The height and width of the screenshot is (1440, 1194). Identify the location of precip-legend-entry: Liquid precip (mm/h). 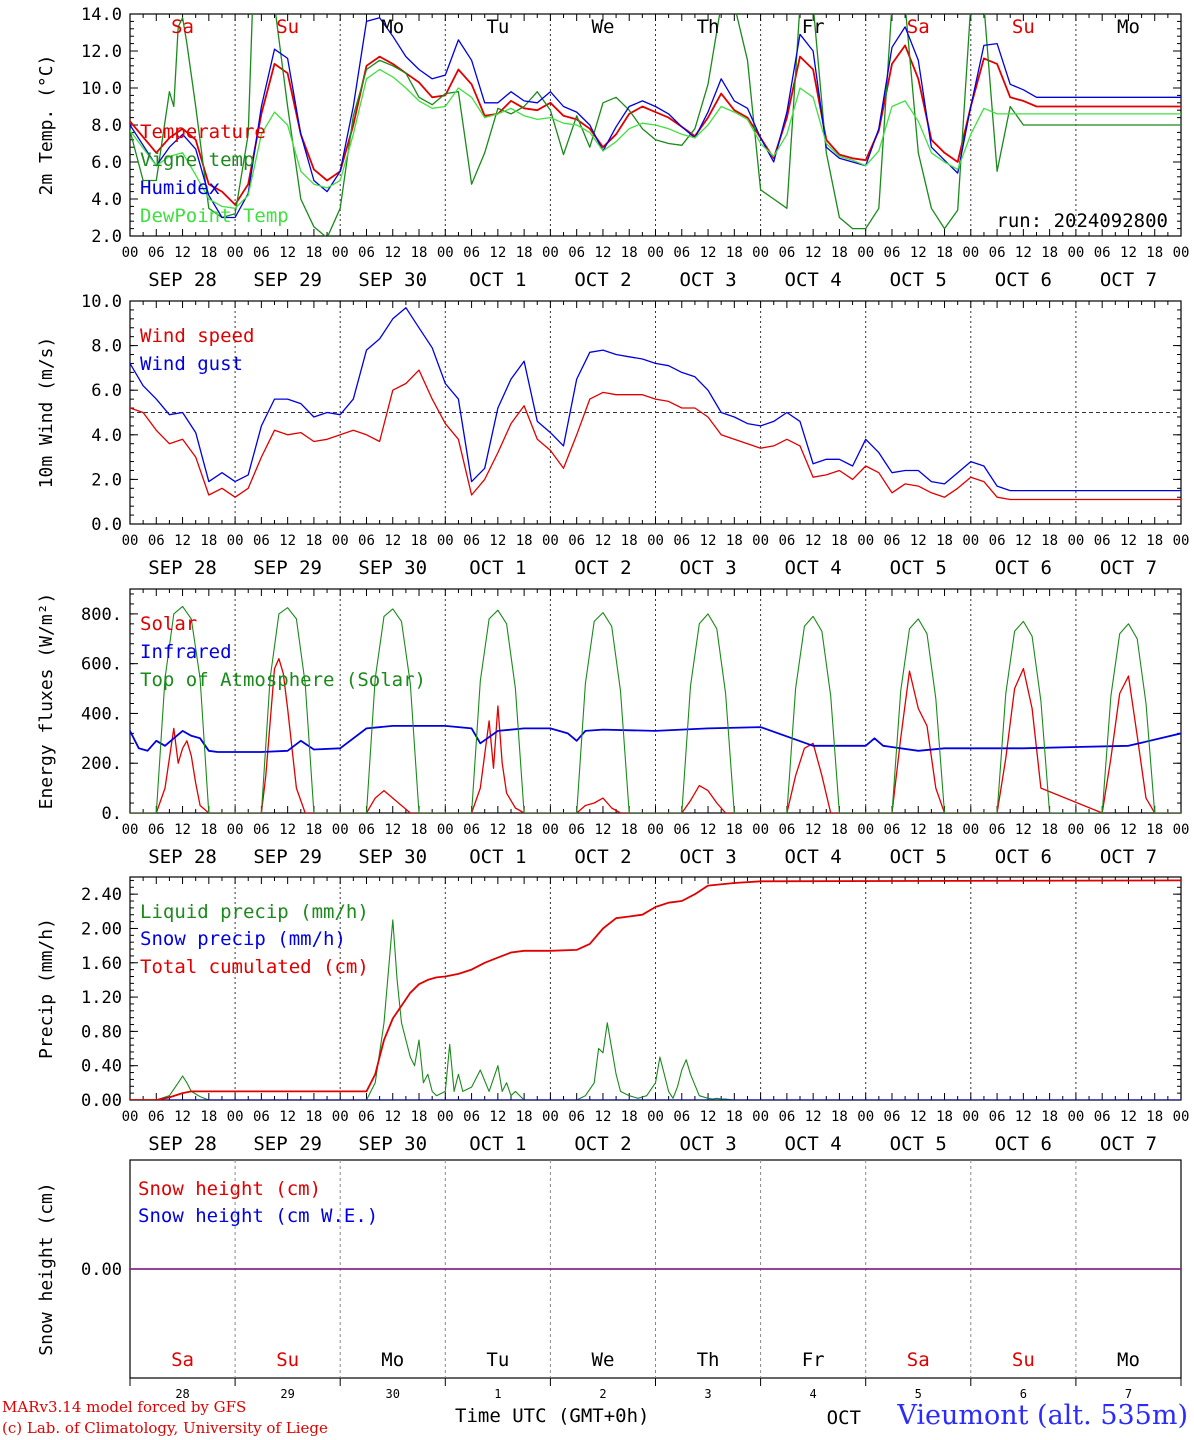
(254, 912).